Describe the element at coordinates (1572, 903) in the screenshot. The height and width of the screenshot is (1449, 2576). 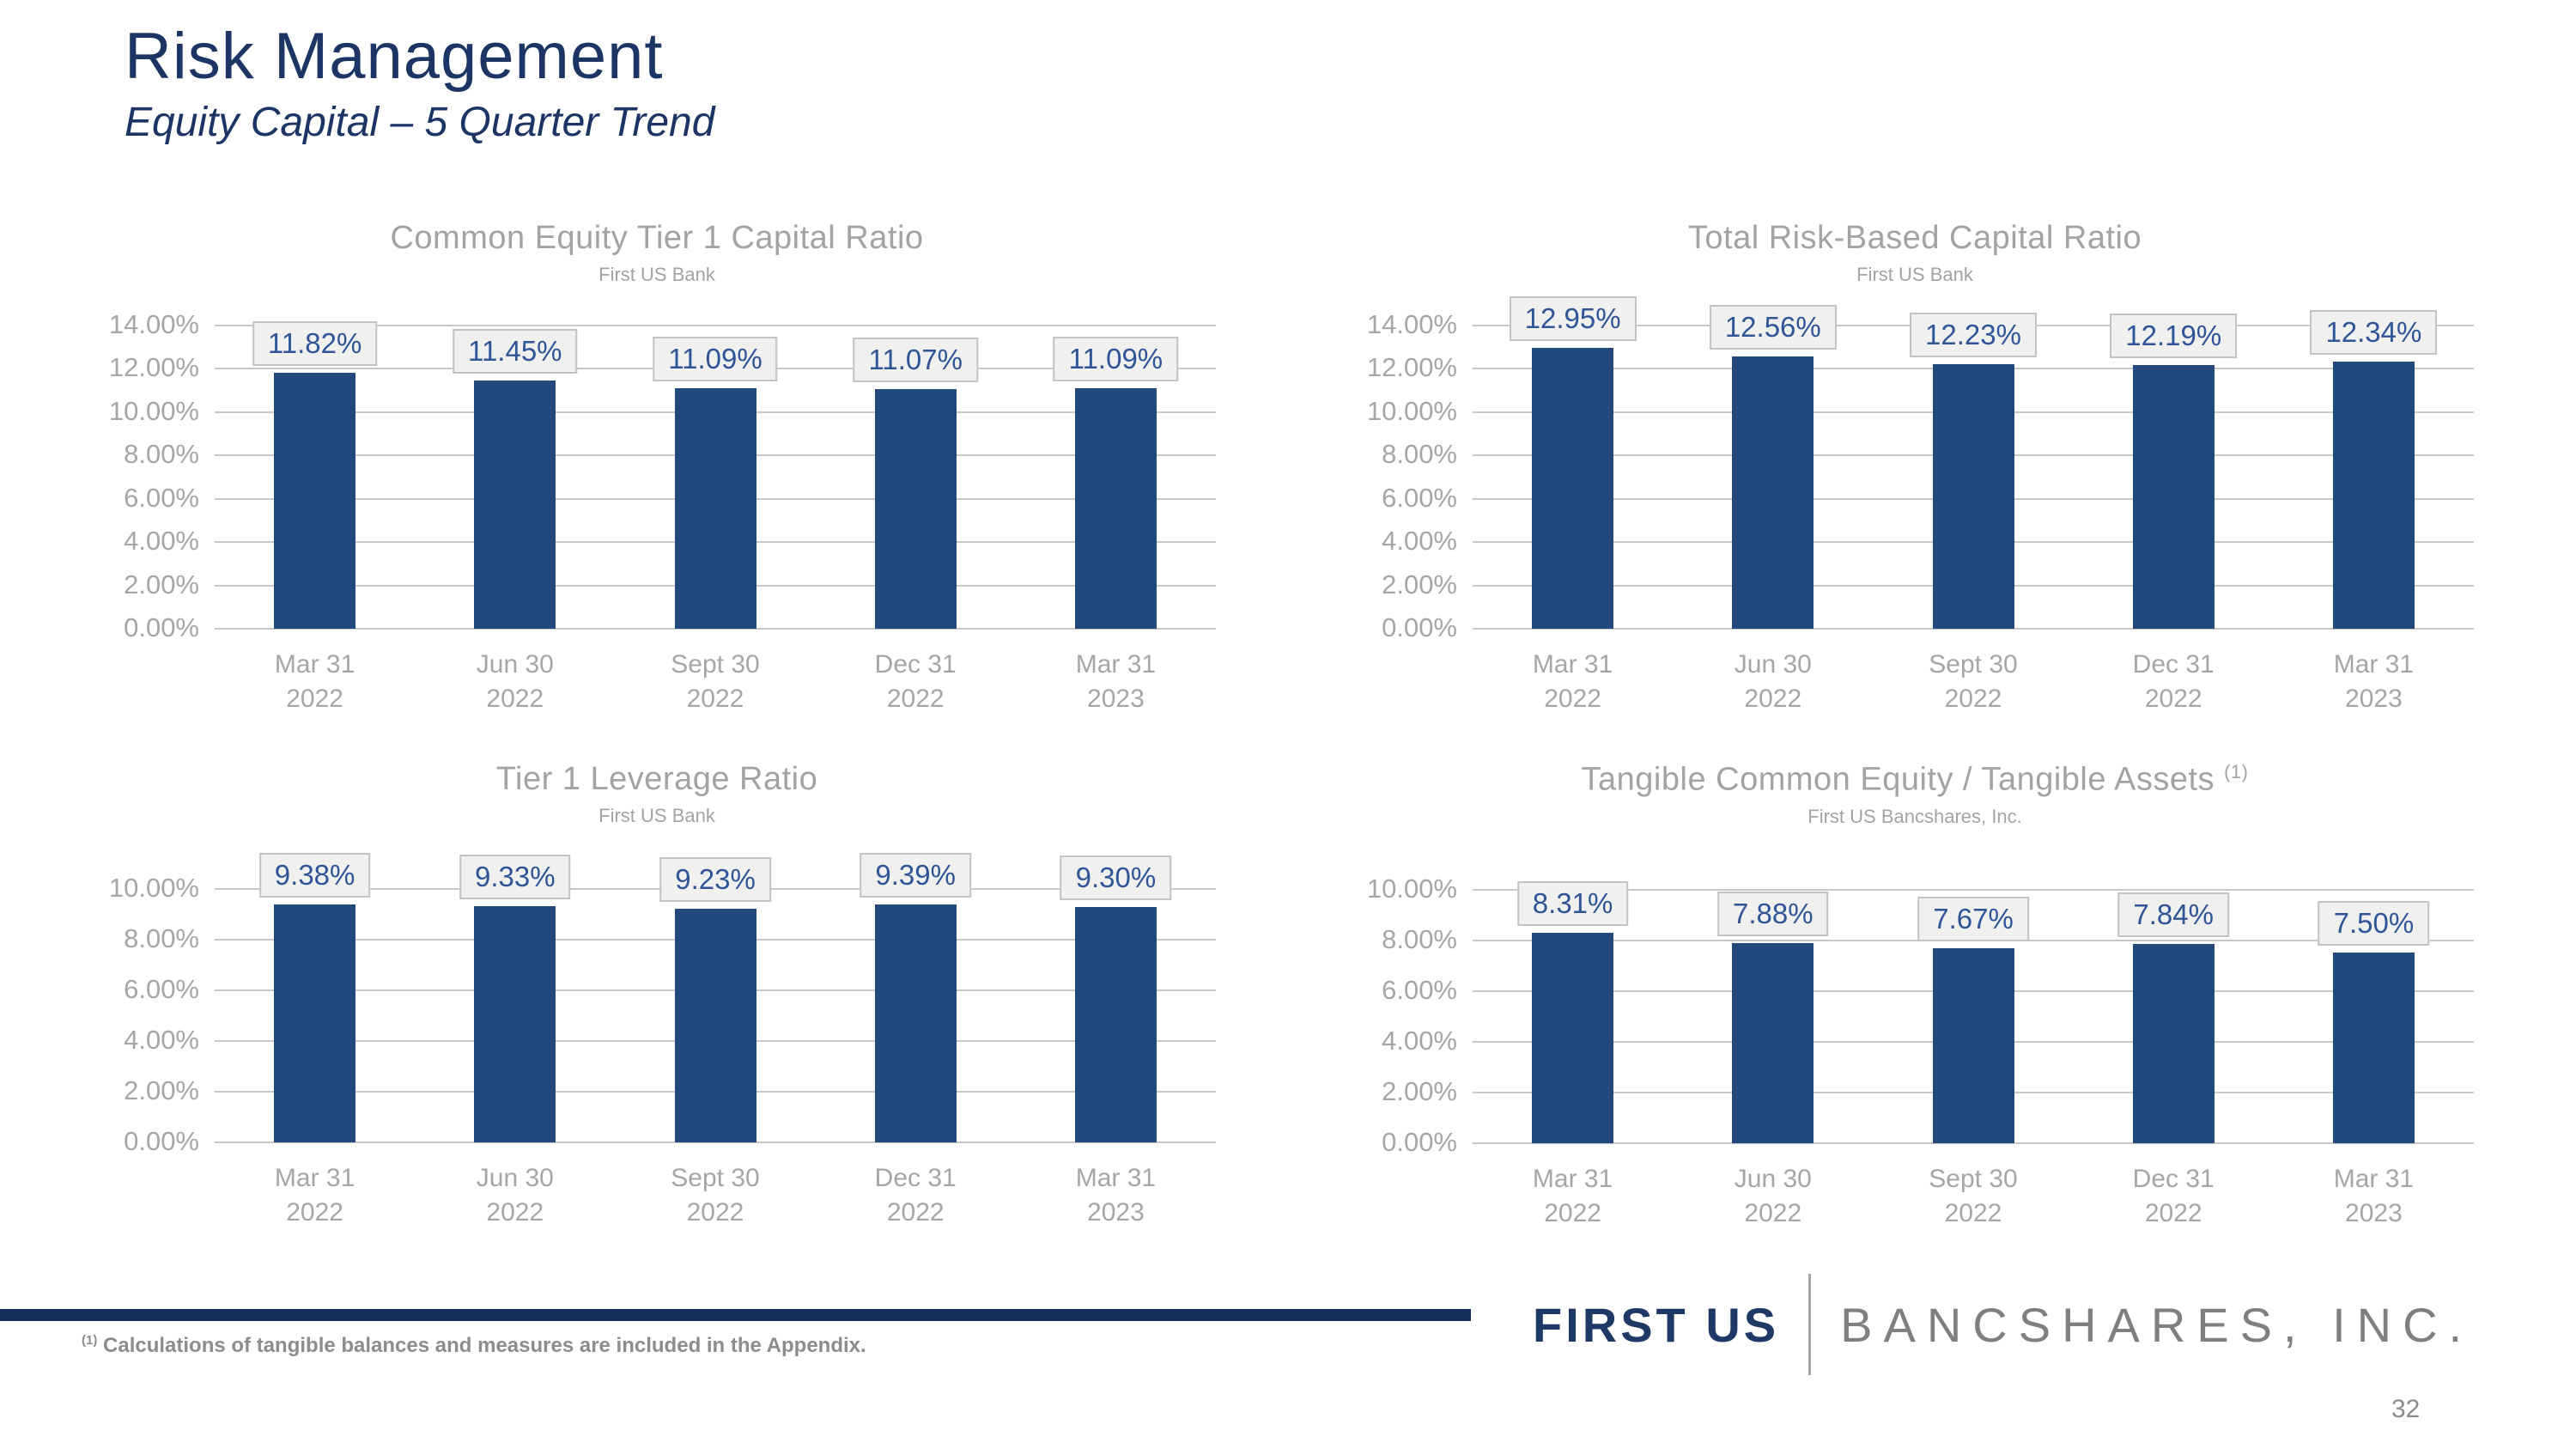
I see `bar-value-label: 8.31%` at that location.